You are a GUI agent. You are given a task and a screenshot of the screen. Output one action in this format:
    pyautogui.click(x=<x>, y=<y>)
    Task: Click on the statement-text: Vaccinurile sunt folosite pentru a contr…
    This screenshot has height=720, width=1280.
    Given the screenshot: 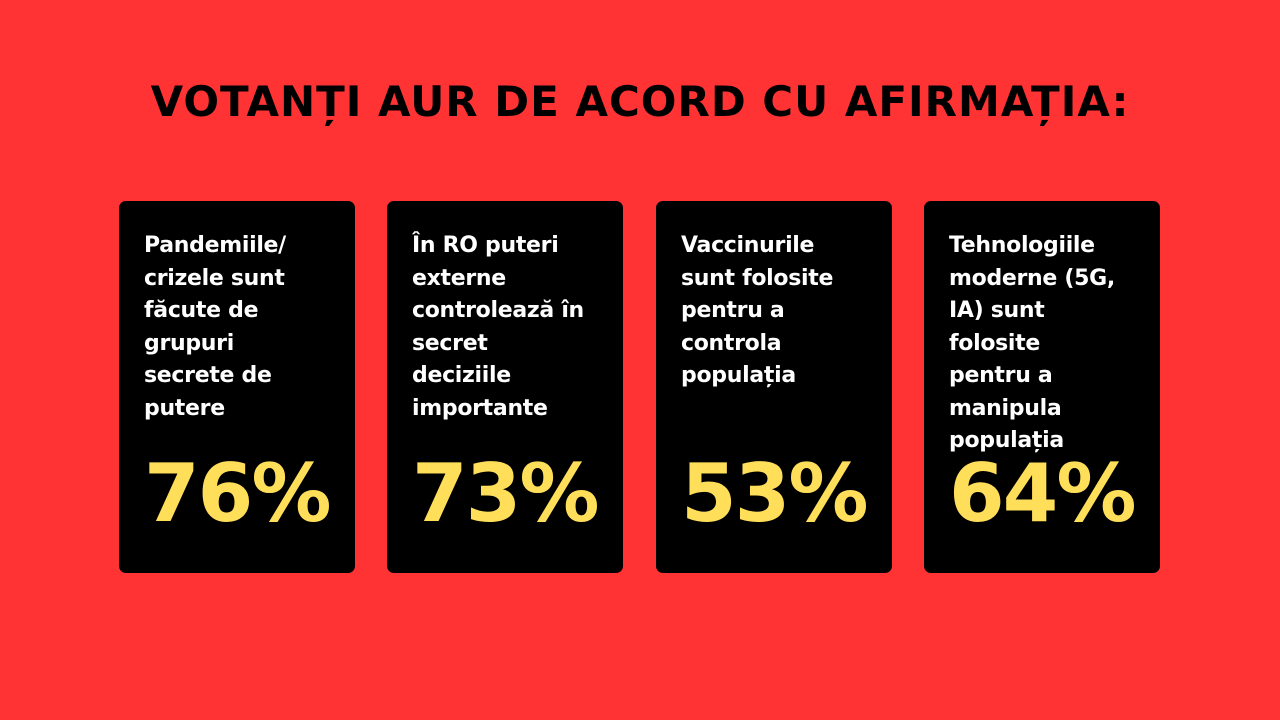 What is the action you would take?
    pyautogui.click(x=757, y=310)
    